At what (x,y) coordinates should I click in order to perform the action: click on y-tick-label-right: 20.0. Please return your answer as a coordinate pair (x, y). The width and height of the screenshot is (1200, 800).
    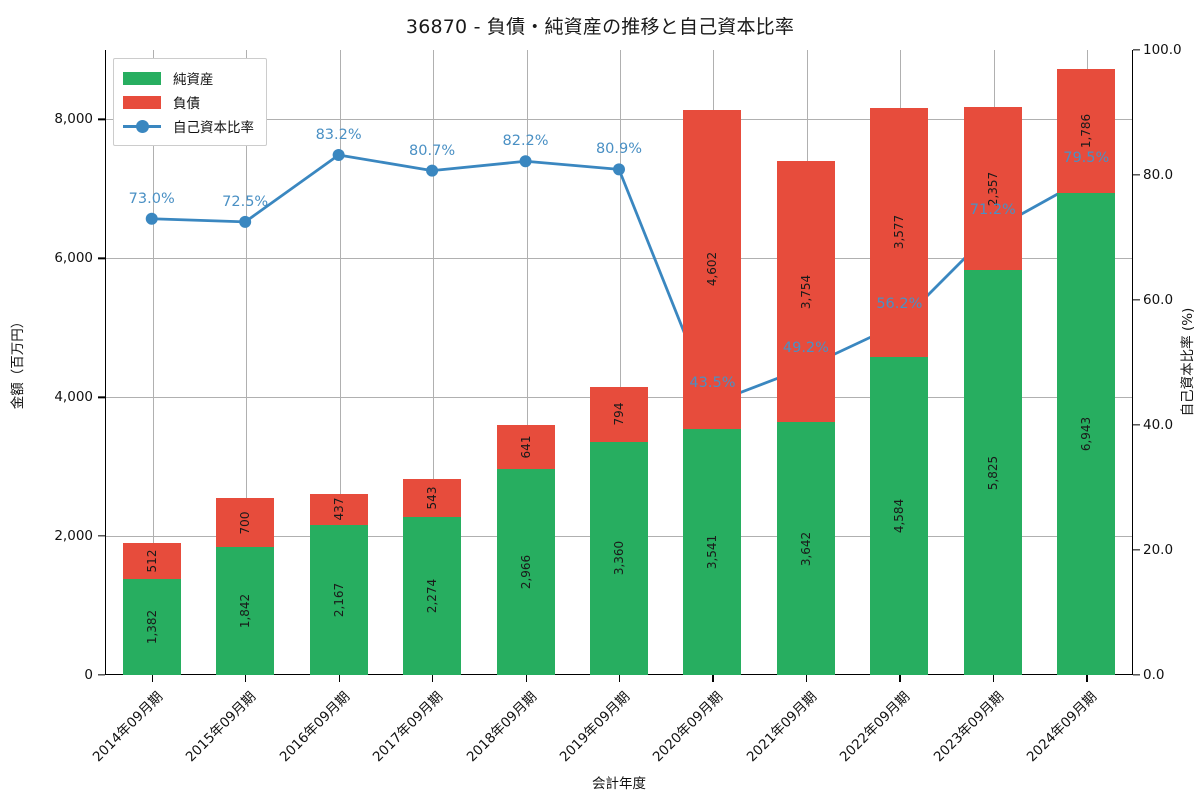
    Looking at the image, I should click on (1158, 550).